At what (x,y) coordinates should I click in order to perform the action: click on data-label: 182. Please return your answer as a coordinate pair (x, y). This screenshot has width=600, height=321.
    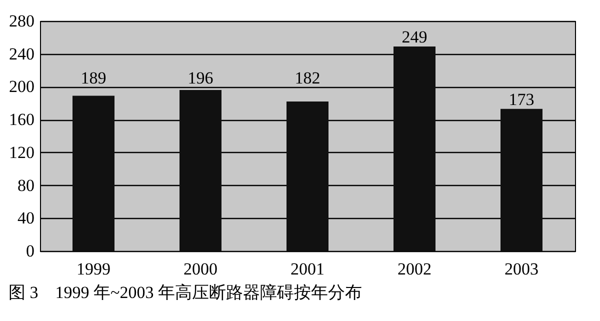
    Looking at the image, I should click on (307, 78).